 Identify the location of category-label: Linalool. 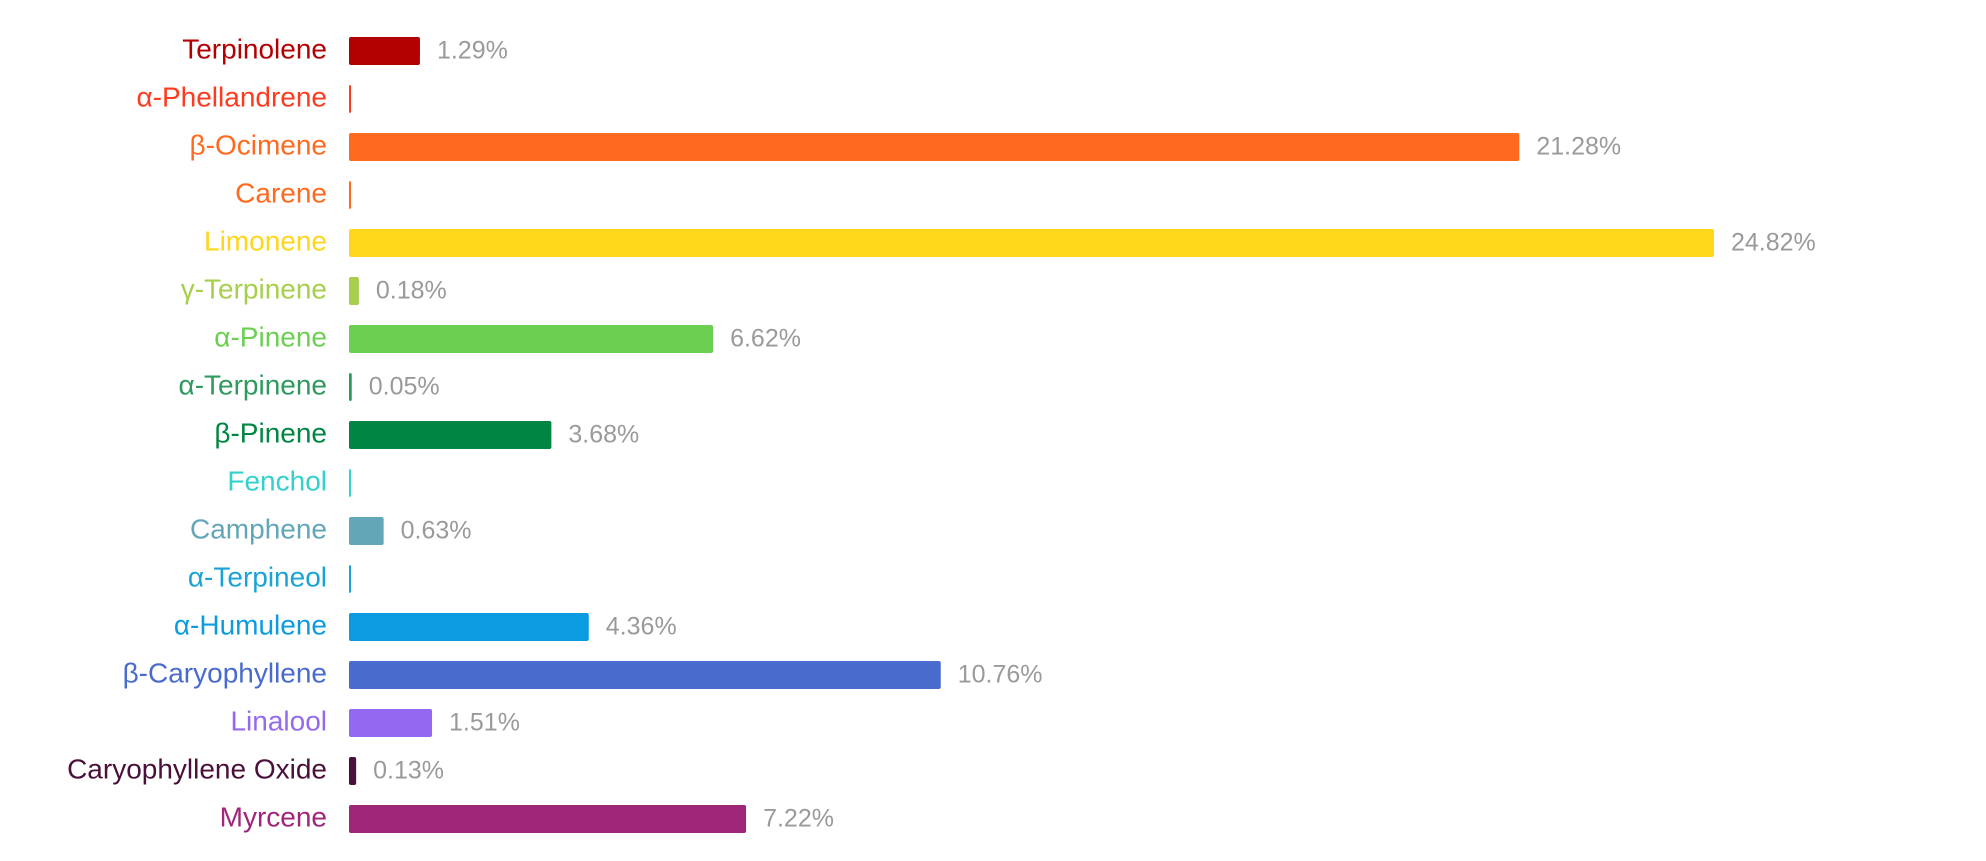
(278, 720).